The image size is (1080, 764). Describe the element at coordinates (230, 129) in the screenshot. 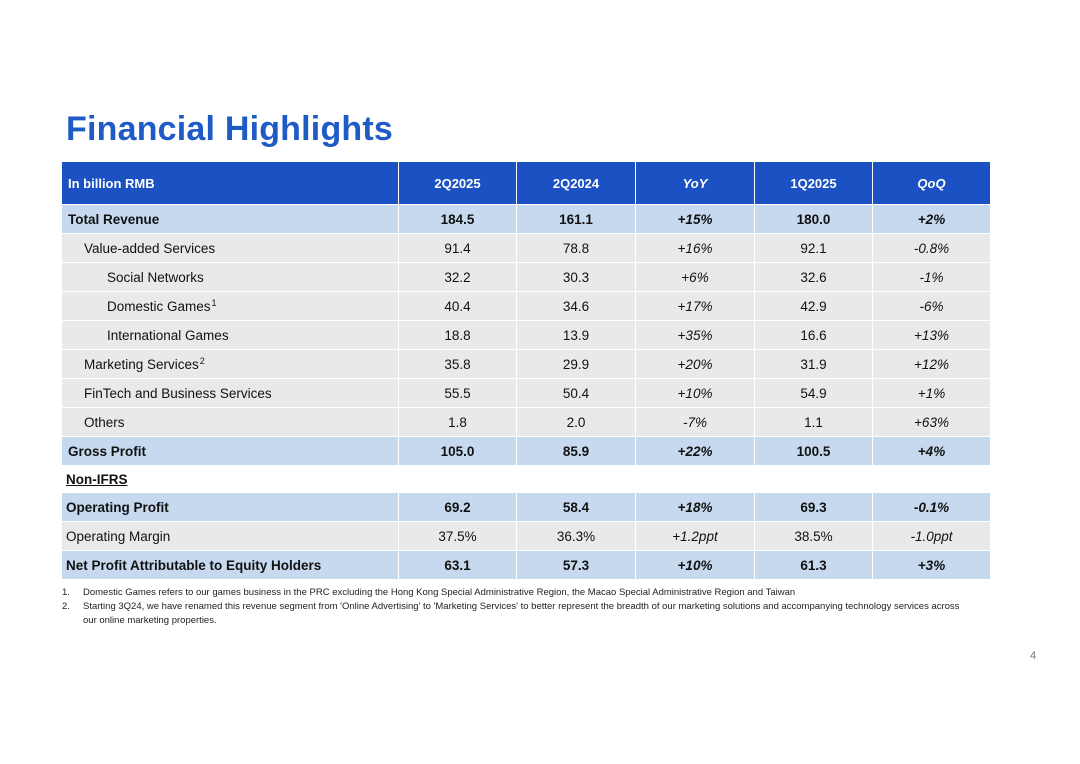

I see `page-title: Financial Highlights` at that location.